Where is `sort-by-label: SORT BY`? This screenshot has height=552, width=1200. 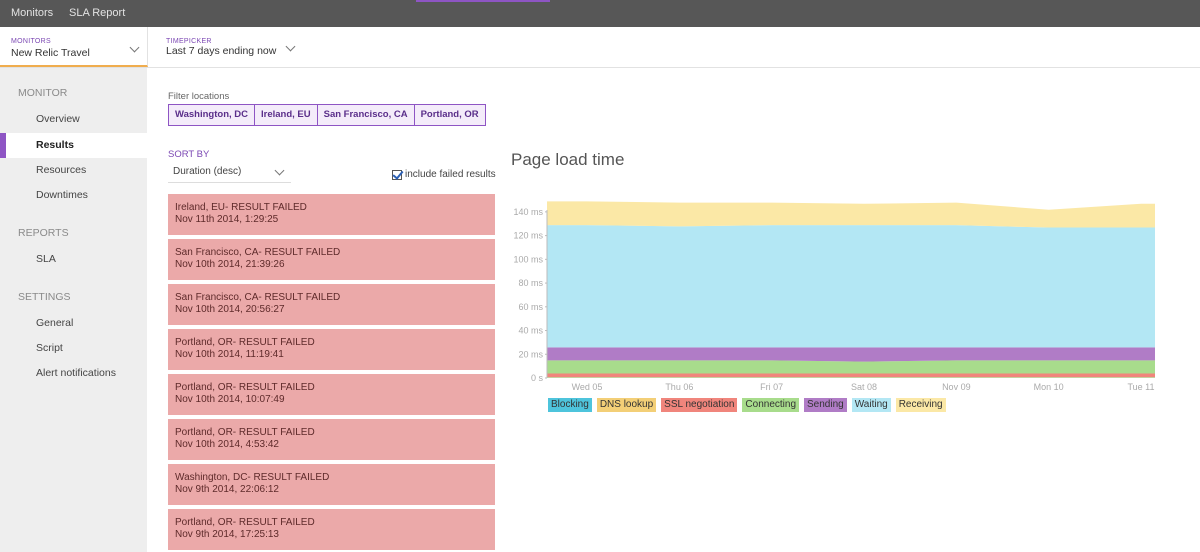 sort-by-label: SORT BY is located at coordinates (189, 154).